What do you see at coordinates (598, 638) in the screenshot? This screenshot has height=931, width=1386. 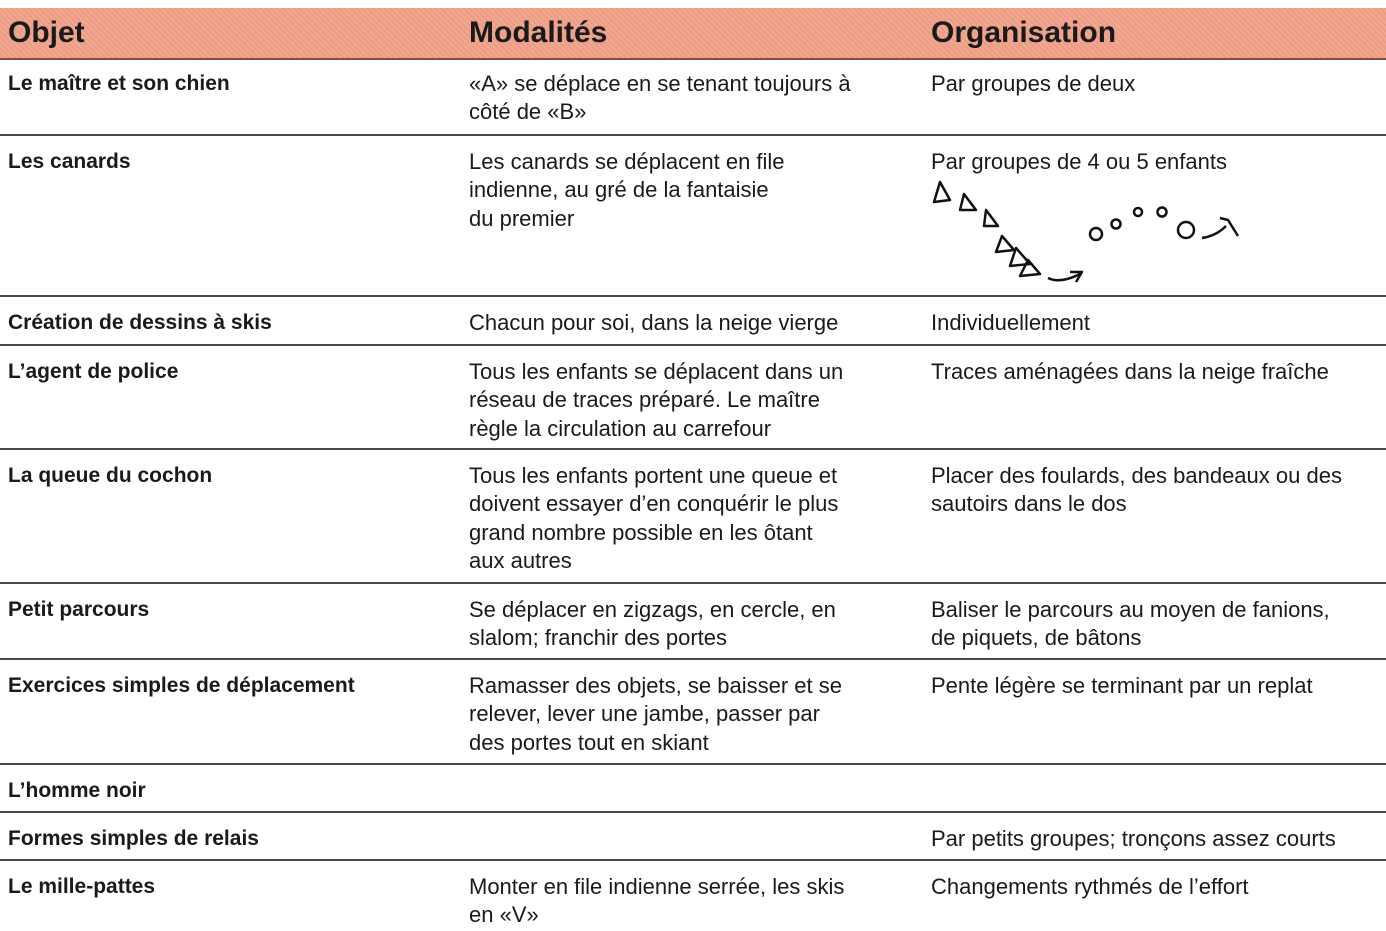 I see `text-line: slalom; franchir des portes` at bounding box center [598, 638].